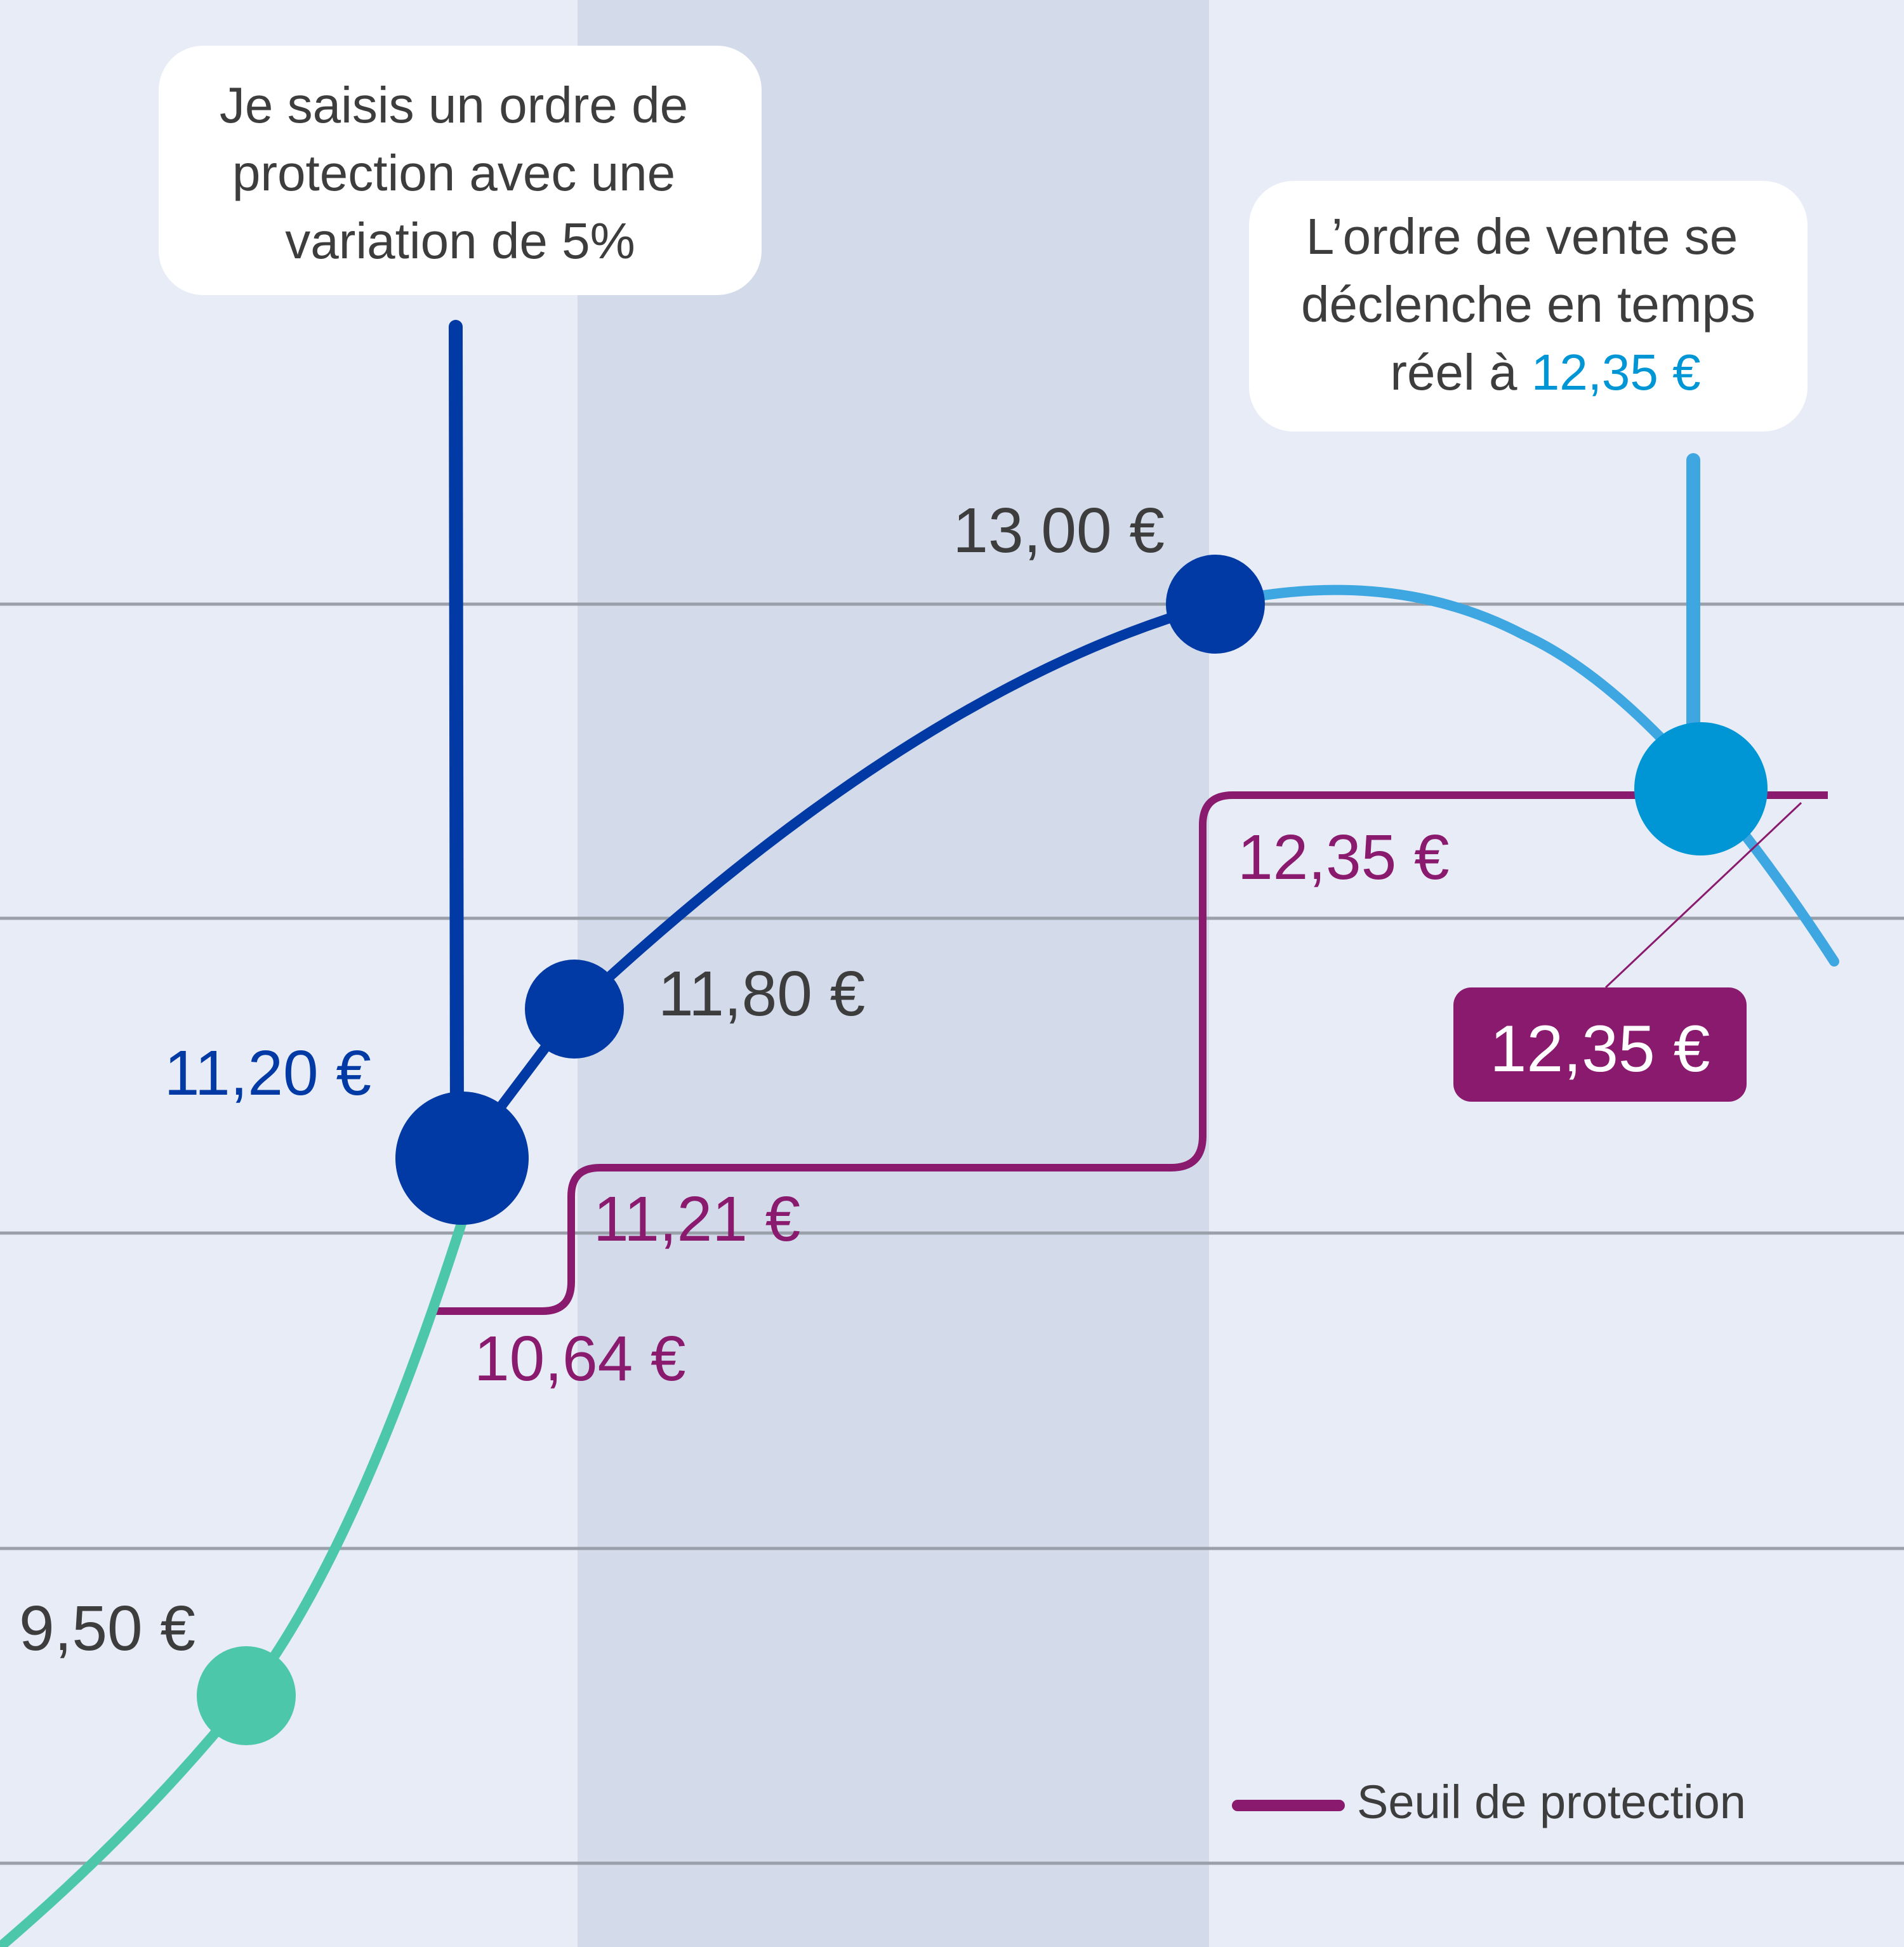  What do you see at coordinates (580, 1358) in the screenshot?
I see `threshold-label-10-64: 10,64 €` at bounding box center [580, 1358].